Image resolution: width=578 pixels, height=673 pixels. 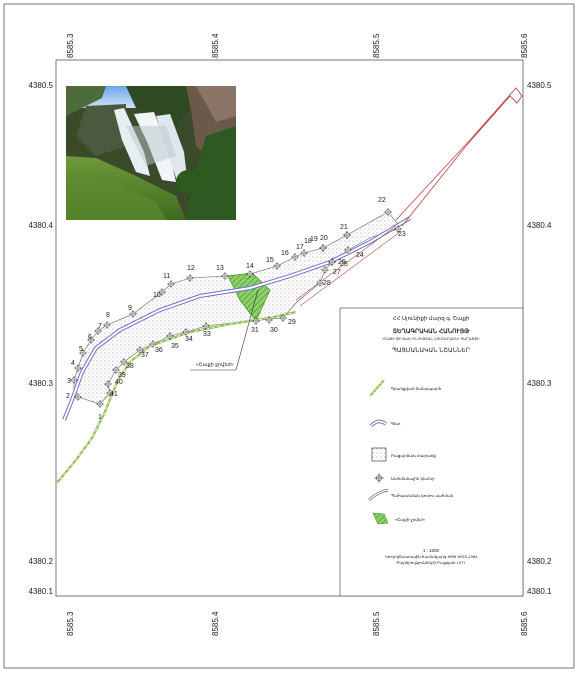 What do you see at coordinates (337, 272) in the screenshot?
I see `point-label: 27` at bounding box center [337, 272].